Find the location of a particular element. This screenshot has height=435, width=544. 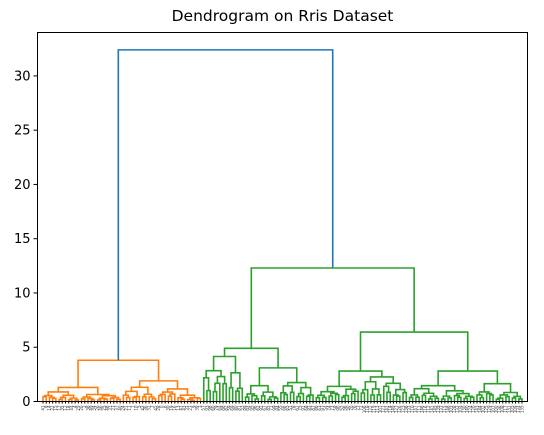

leaf-label: 81 is located at coordinates (238, 408).